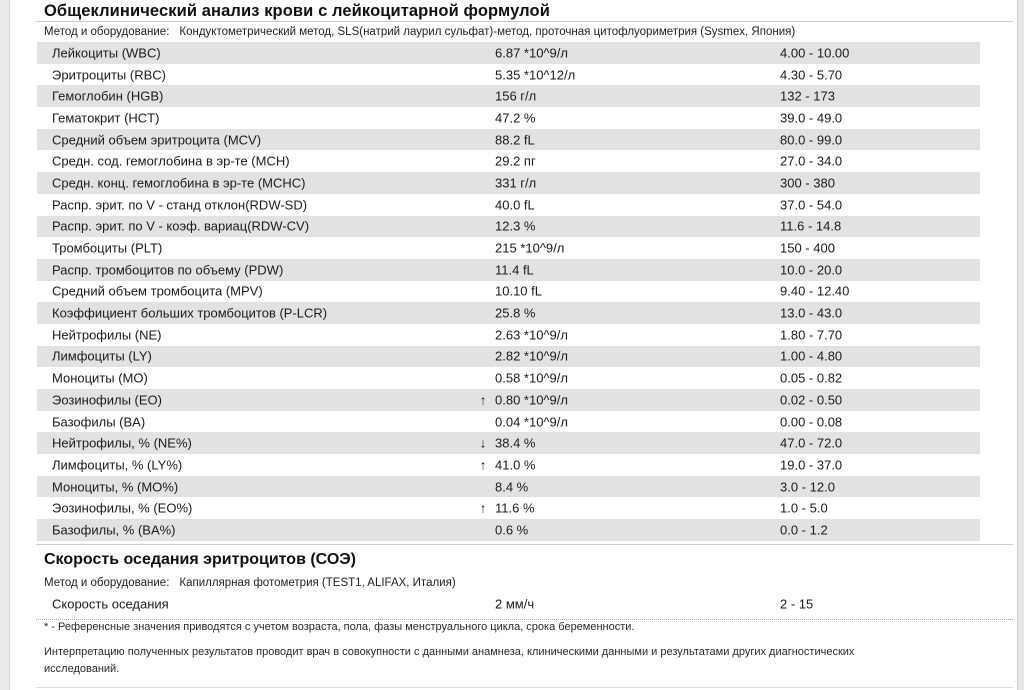 Image resolution: width=1024 pixels, height=690 pixels. I want to click on esr-row-name: Скорость оседания, so click(110, 604).